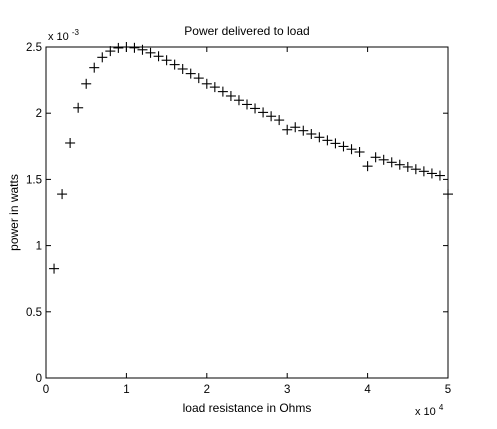  What do you see at coordinates (39, 114) in the screenshot?
I see `y-tick-label: 2` at bounding box center [39, 114].